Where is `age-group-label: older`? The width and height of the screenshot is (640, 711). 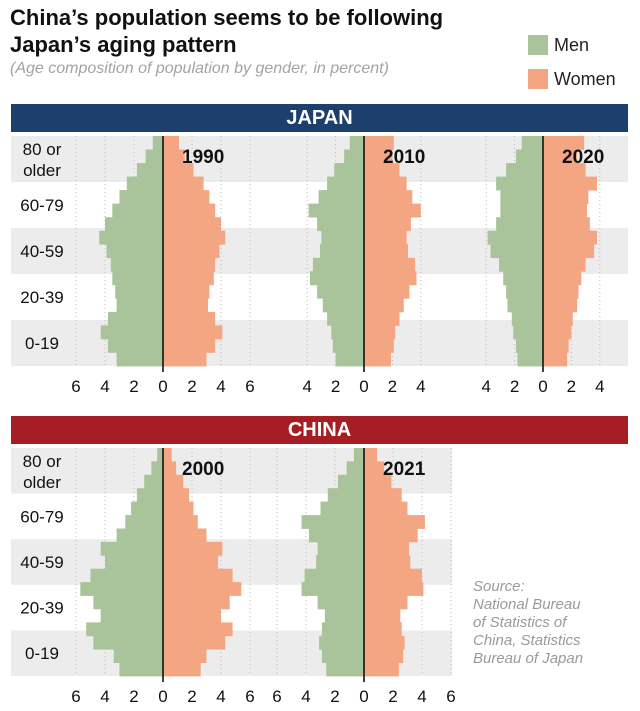
age-group-label: older is located at coordinates (42, 170).